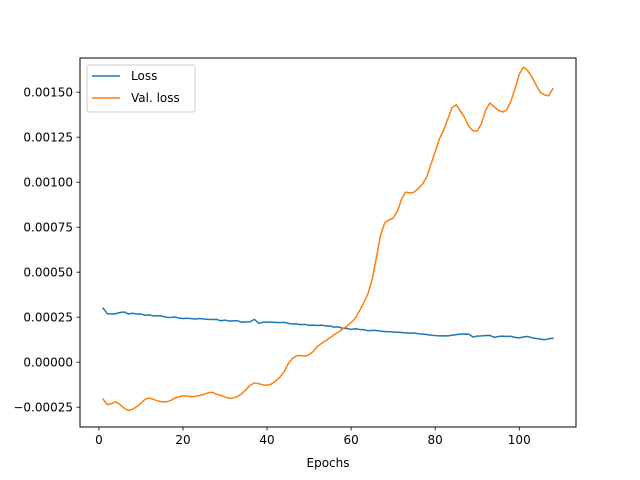  What do you see at coordinates (144, 76) in the screenshot?
I see `legend-label-loss: Loss` at bounding box center [144, 76].